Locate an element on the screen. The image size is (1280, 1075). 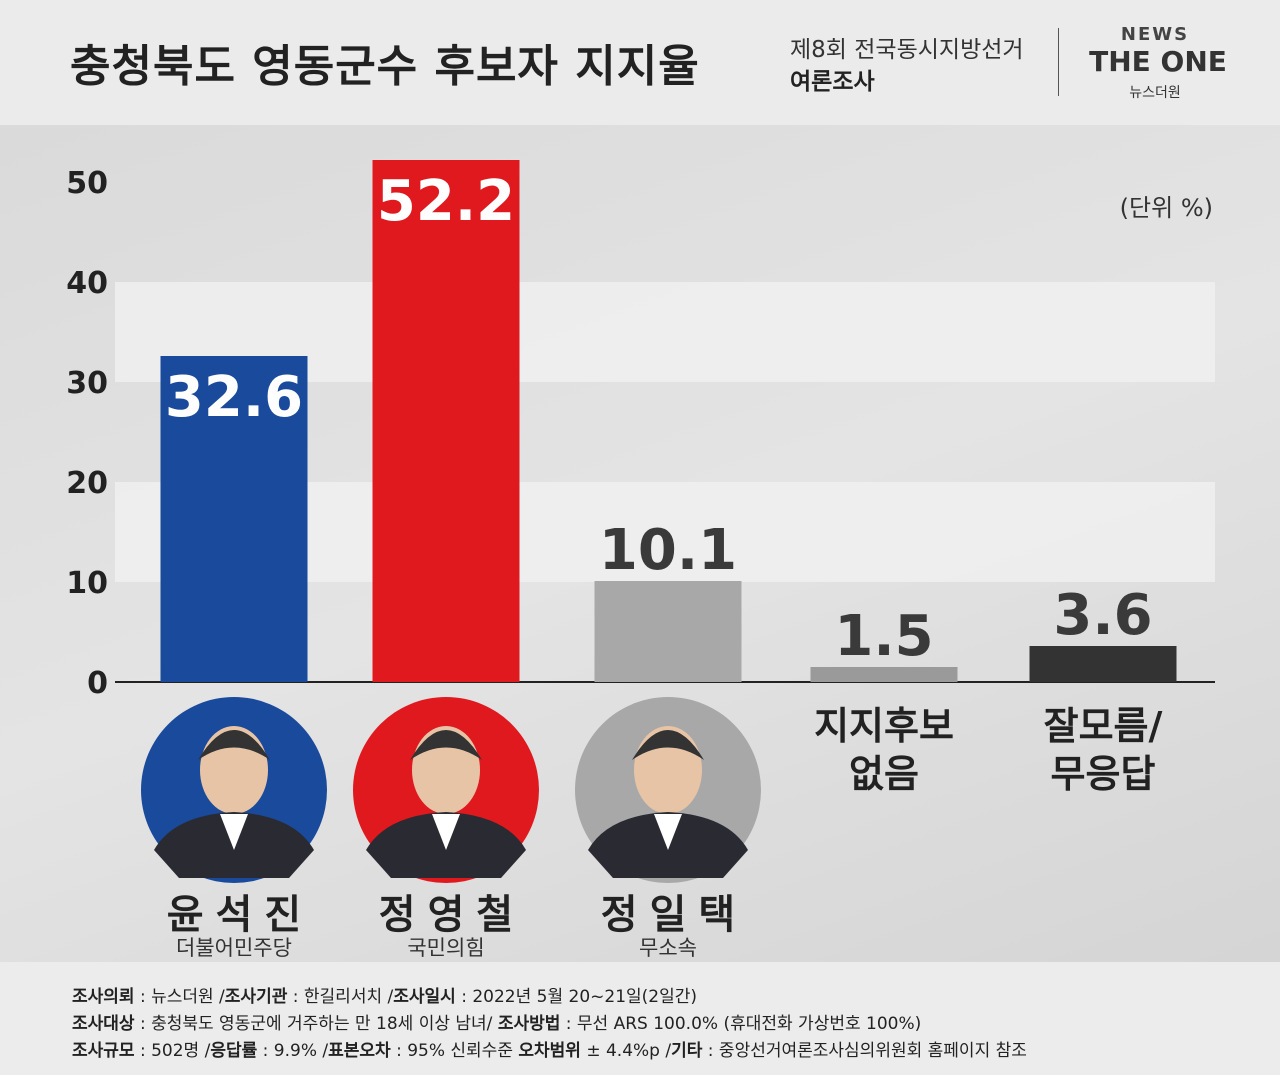
footer-text: 오차범위 is located at coordinates (549, 1051).